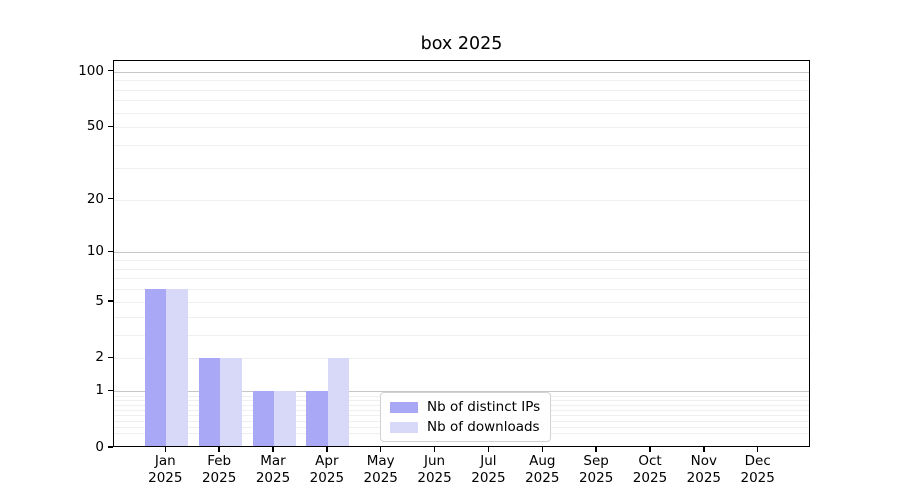 This screenshot has width=900, height=500. I want to click on x-axis-tick-label: May 2025, so click(380, 469).